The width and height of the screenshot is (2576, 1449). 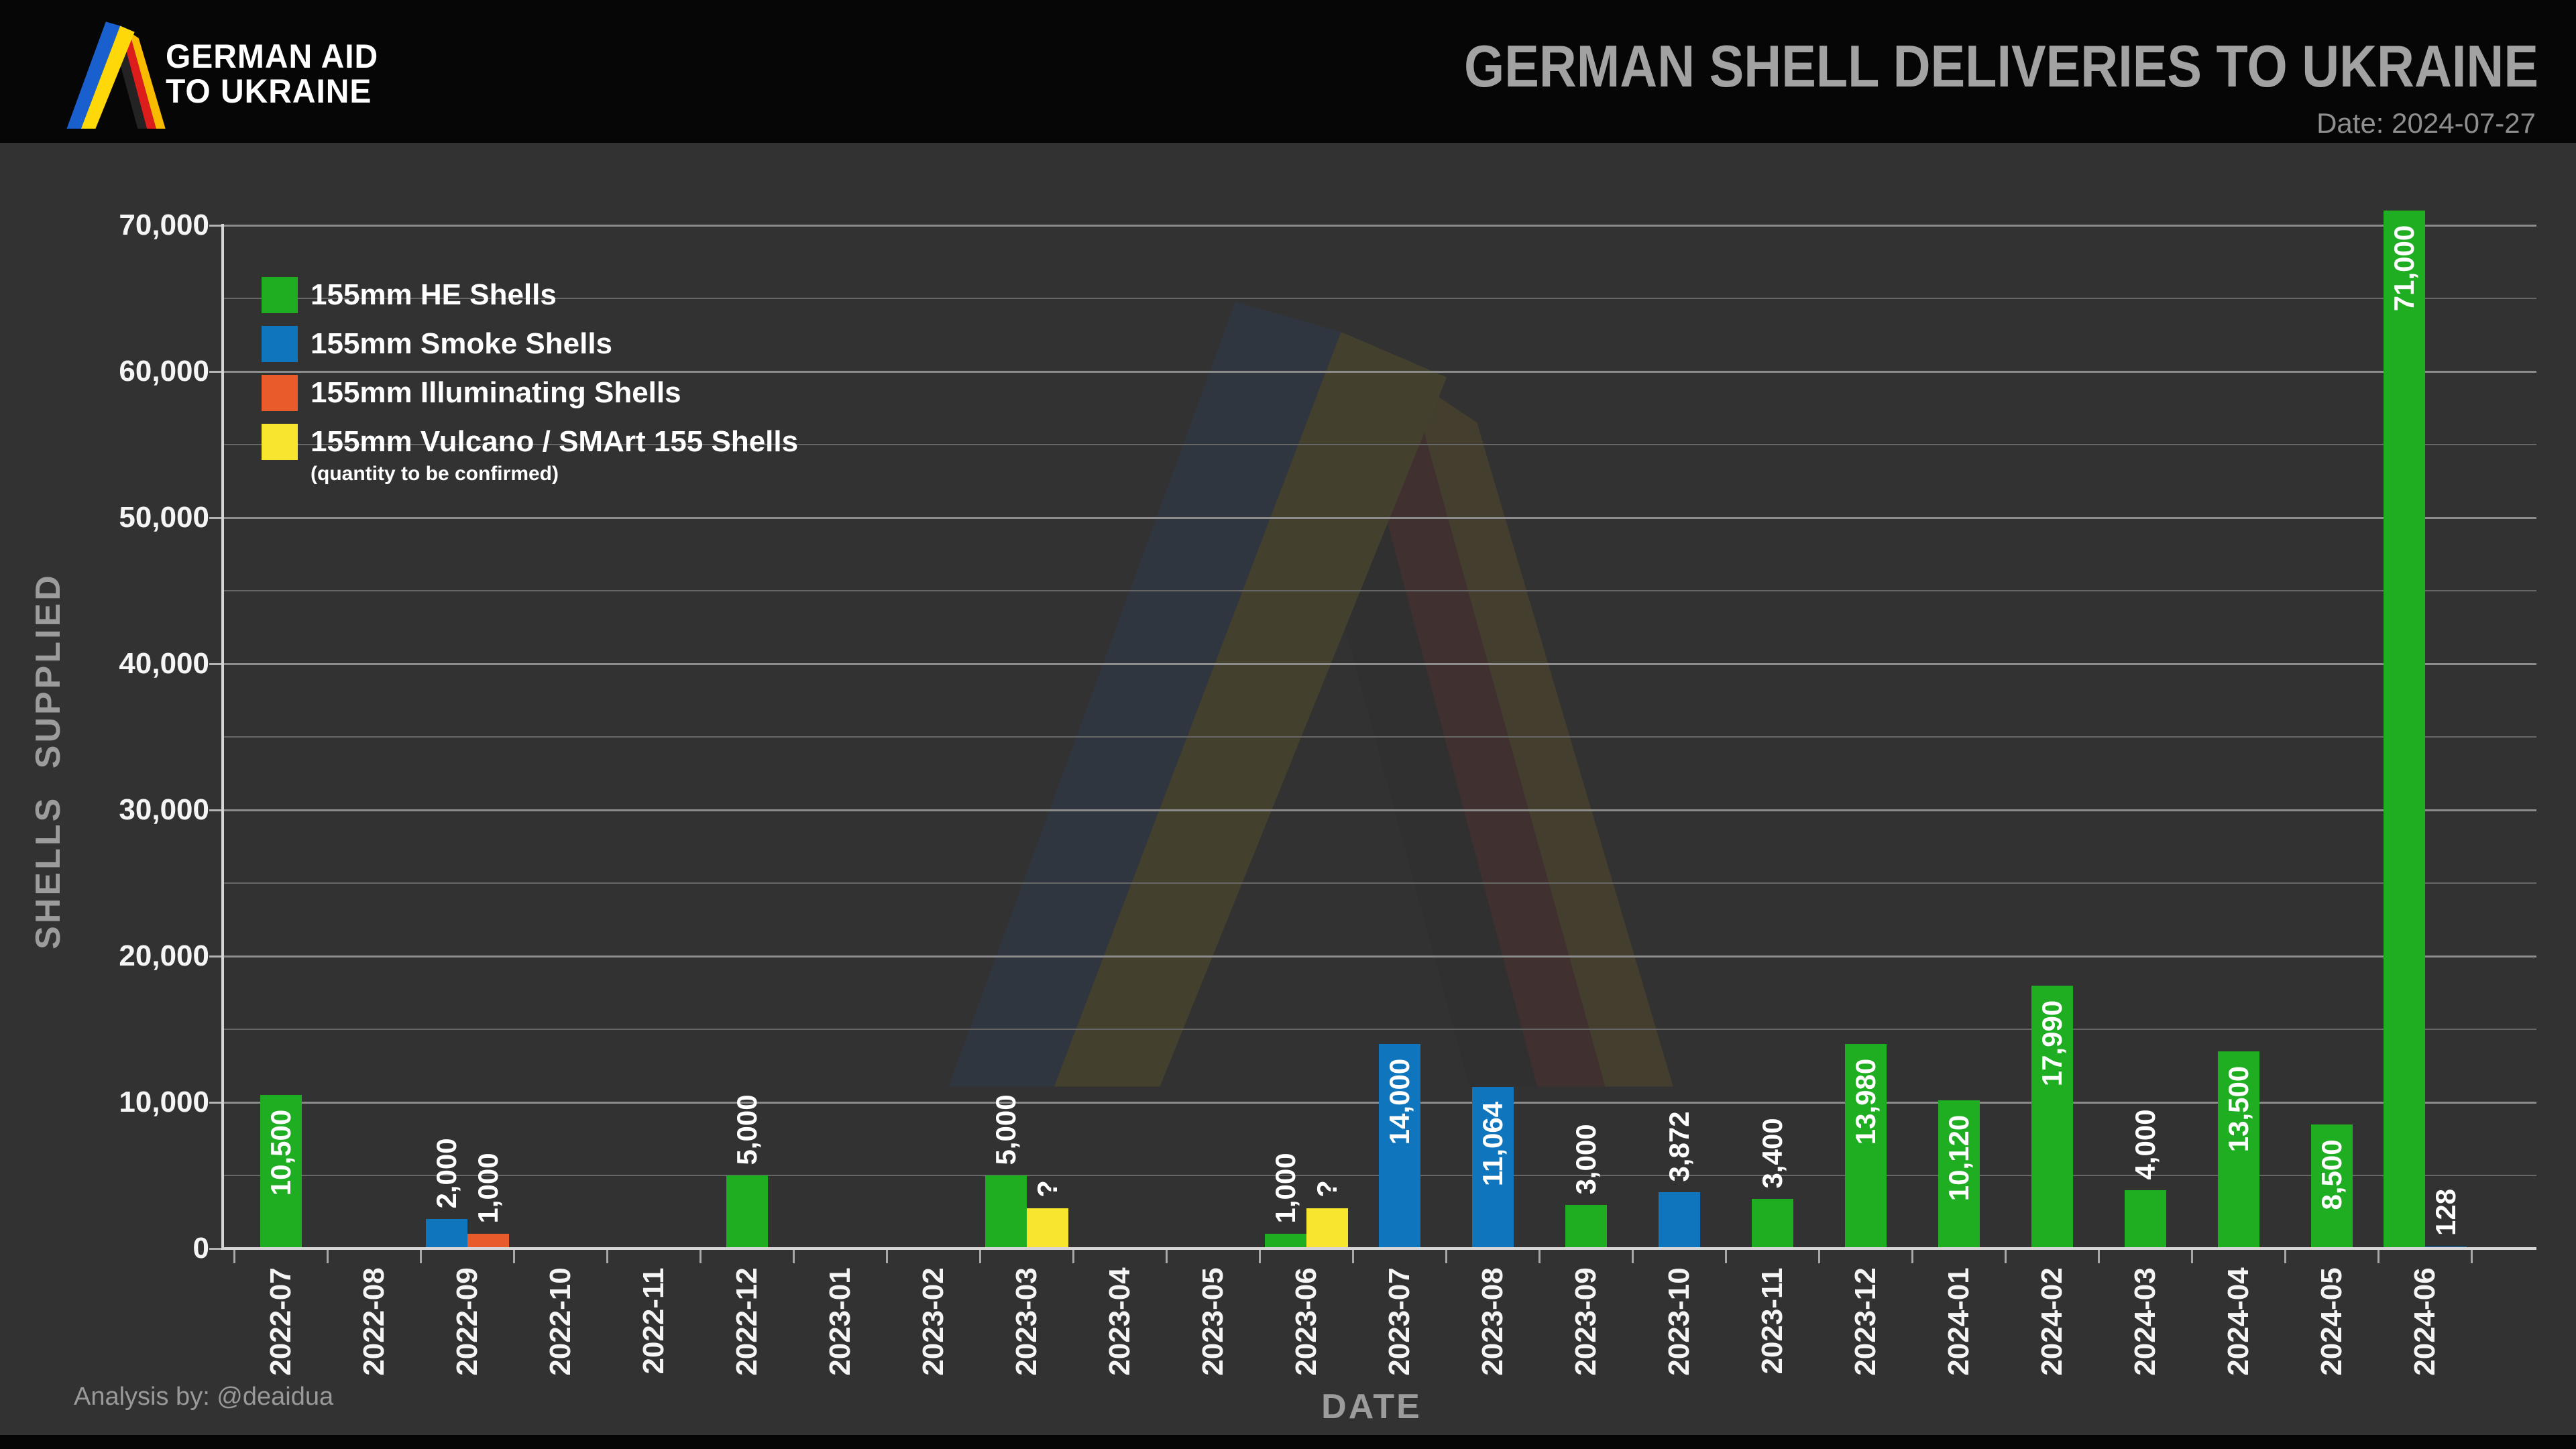 I want to click on bar-value-label: 4,000, so click(x=2145, y=1144).